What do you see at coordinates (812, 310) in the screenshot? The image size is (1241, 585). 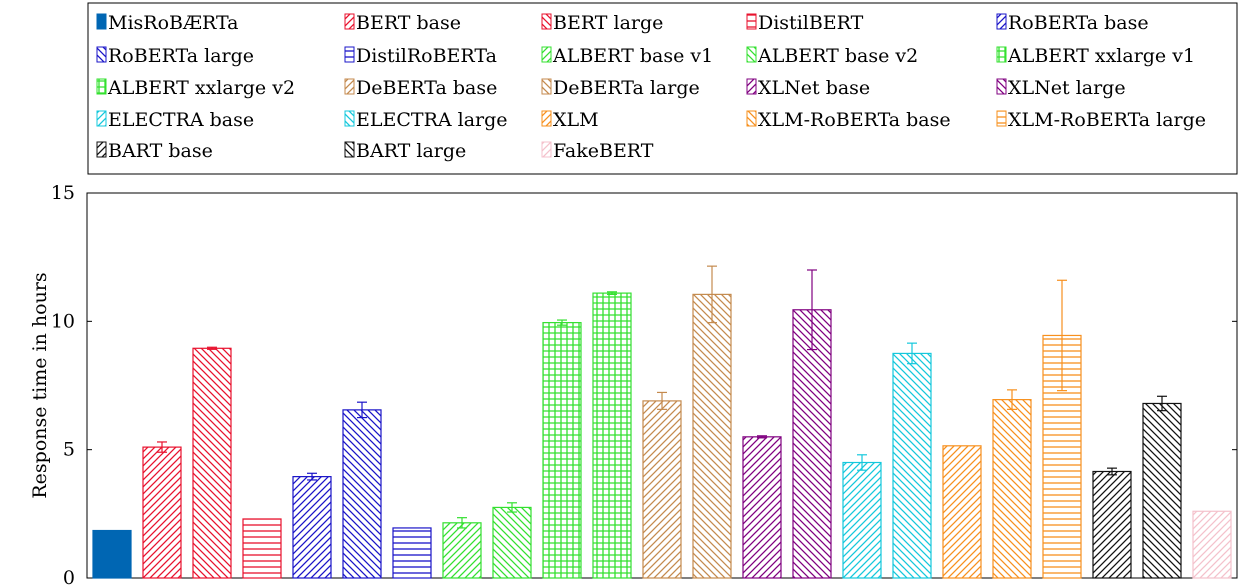 I see `error-bar-xlnet-large` at bounding box center [812, 310].